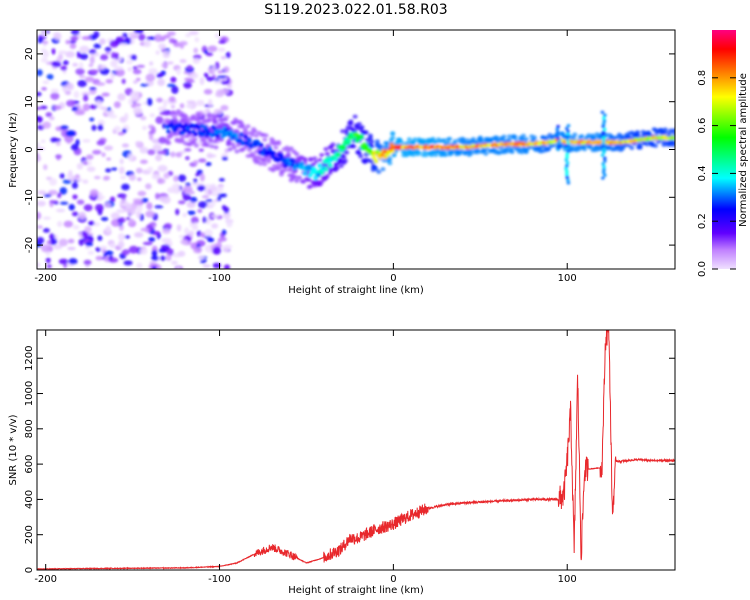 The width and height of the screenshot is (750, 600). I want to click on x-tick-label: -200, so click(45, 278).